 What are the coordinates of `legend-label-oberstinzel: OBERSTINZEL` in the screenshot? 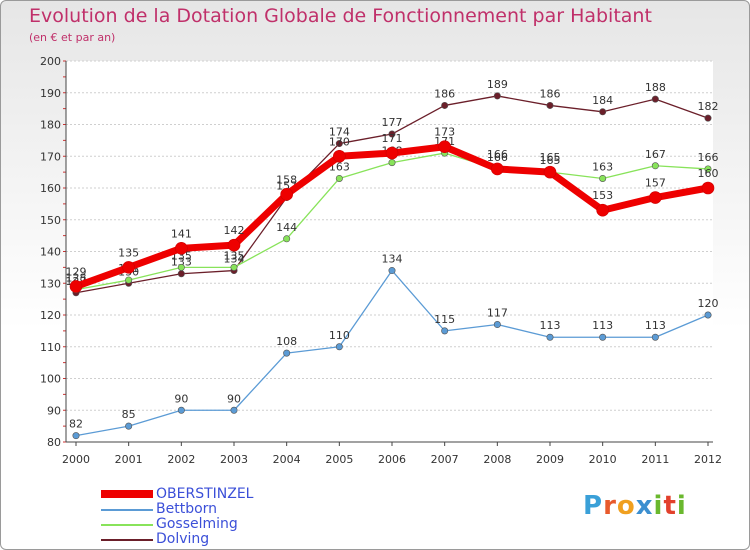 It's located at (205, 494).